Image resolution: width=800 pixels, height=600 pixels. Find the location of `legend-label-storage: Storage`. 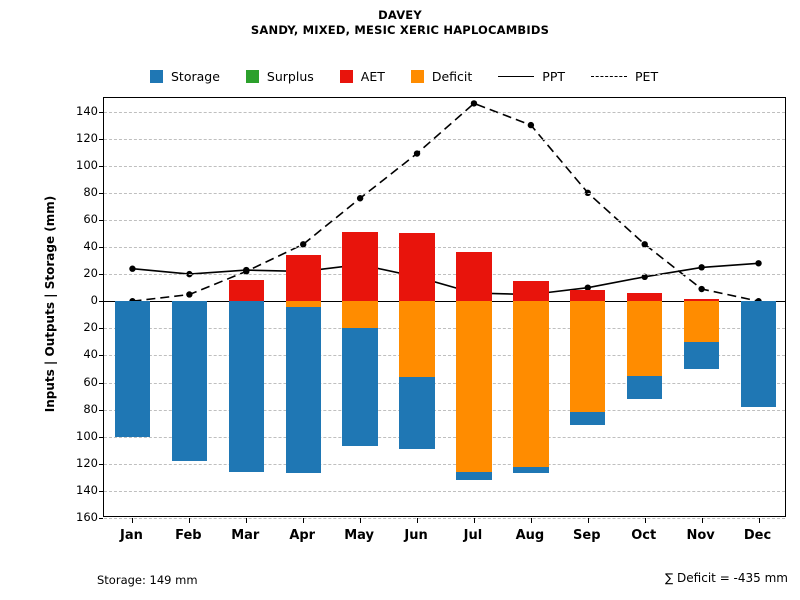

legend-label-storage: Storage is located at coordinates (195, 76).